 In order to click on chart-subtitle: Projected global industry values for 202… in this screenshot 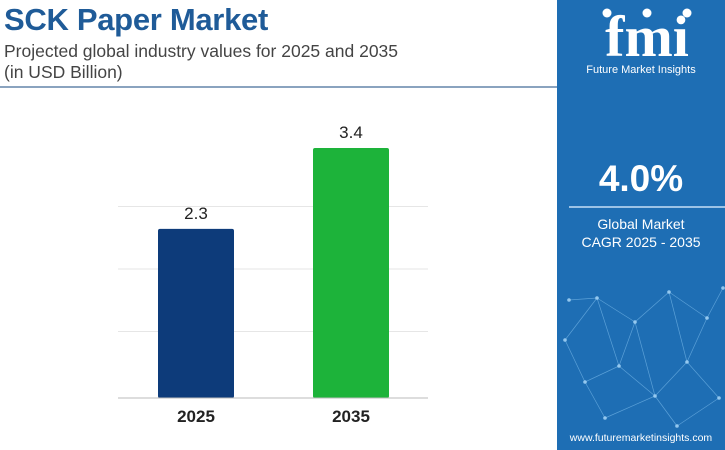, I will do `click(201, 62)`.